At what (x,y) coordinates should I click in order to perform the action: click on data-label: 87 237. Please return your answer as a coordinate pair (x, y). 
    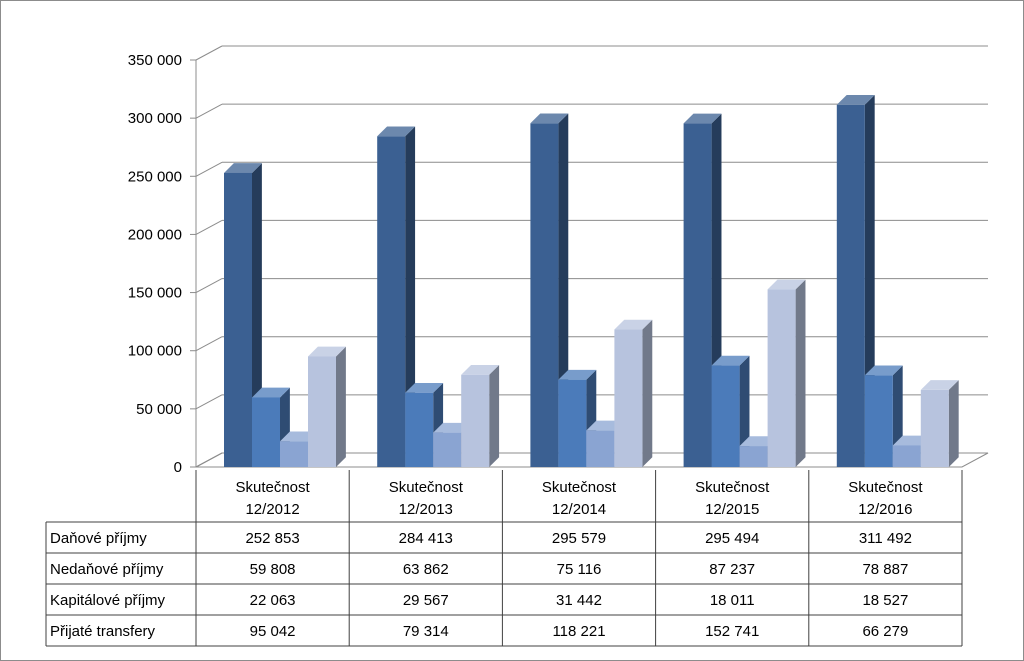
    Looking at the image, I should click on (732, 569).